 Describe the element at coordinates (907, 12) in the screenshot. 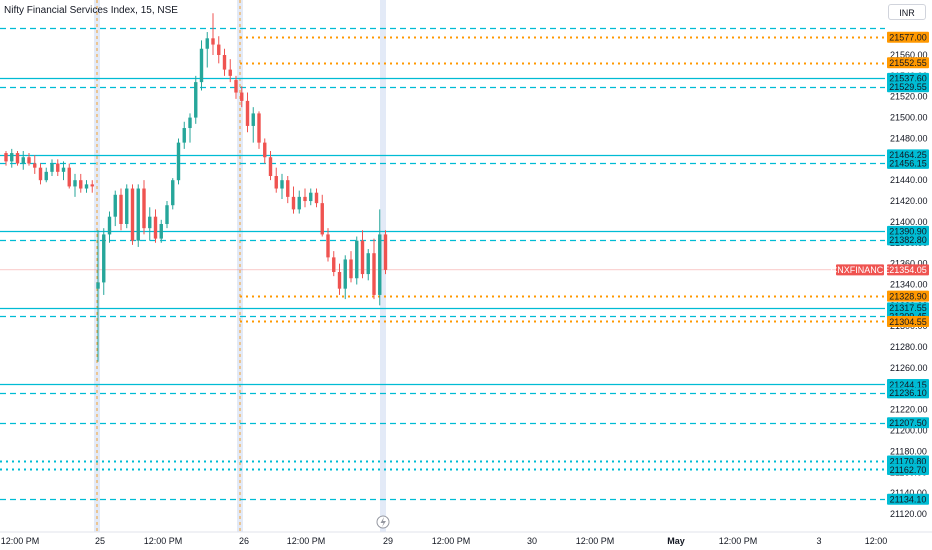

I see `currency-selector: INR` at that location.